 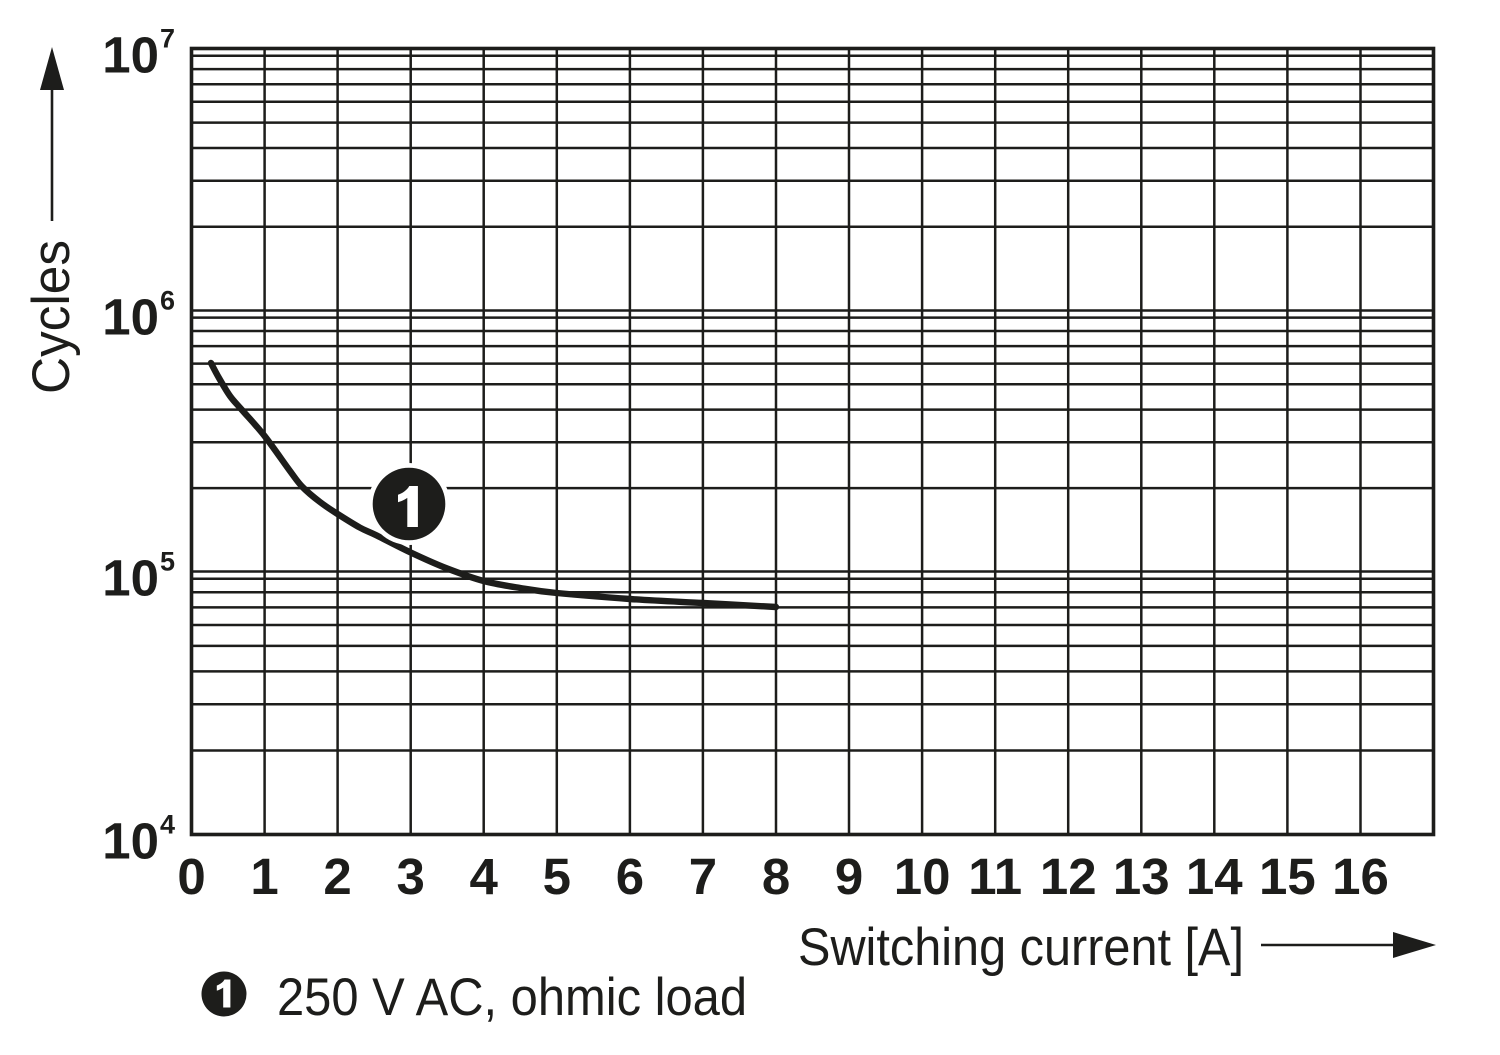 What do you see at coordinates (264, 876) in the screenshot?
I see `svg-text: 1` at bounding box center [264, 876].